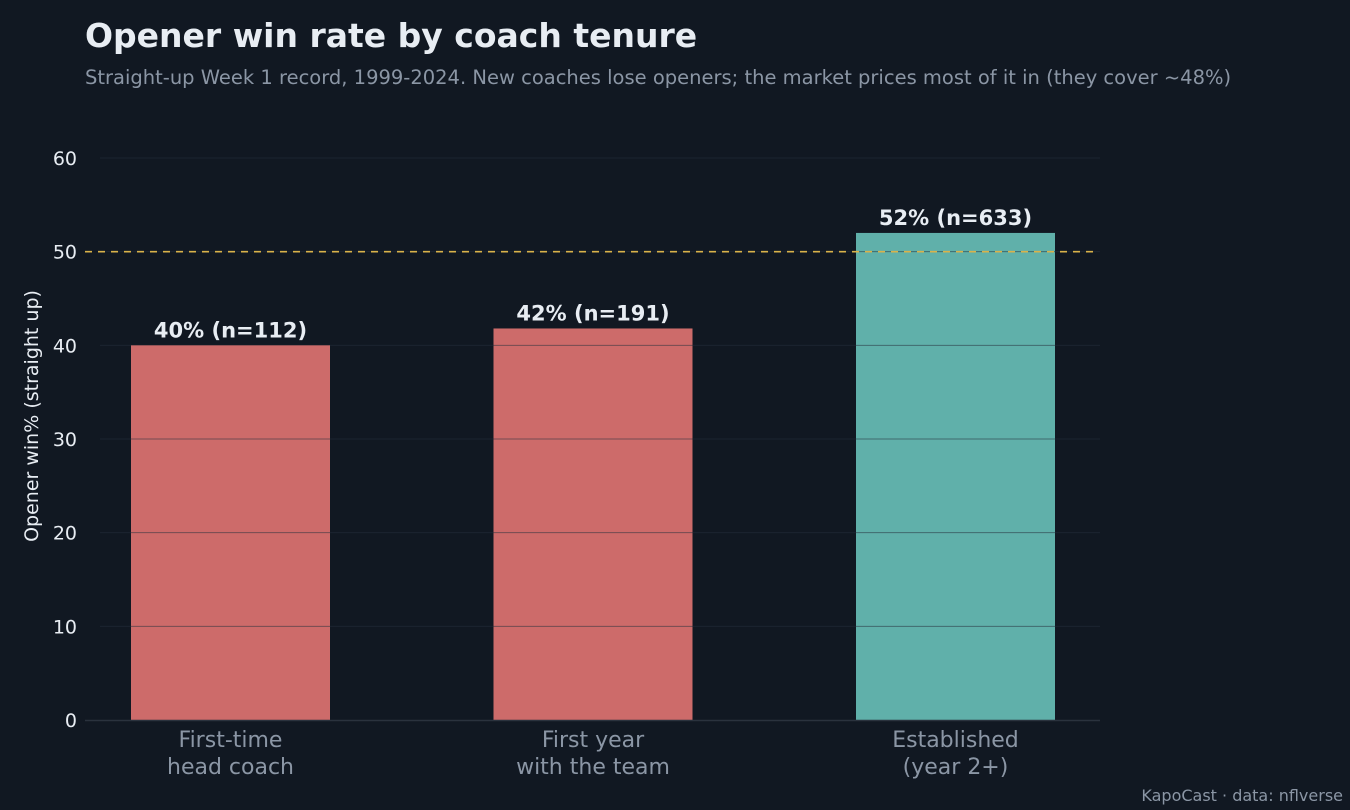  Describe the element at coordinates (230, 330) in the screenshot. I see `data-label: 40% (n=112)` at that location.